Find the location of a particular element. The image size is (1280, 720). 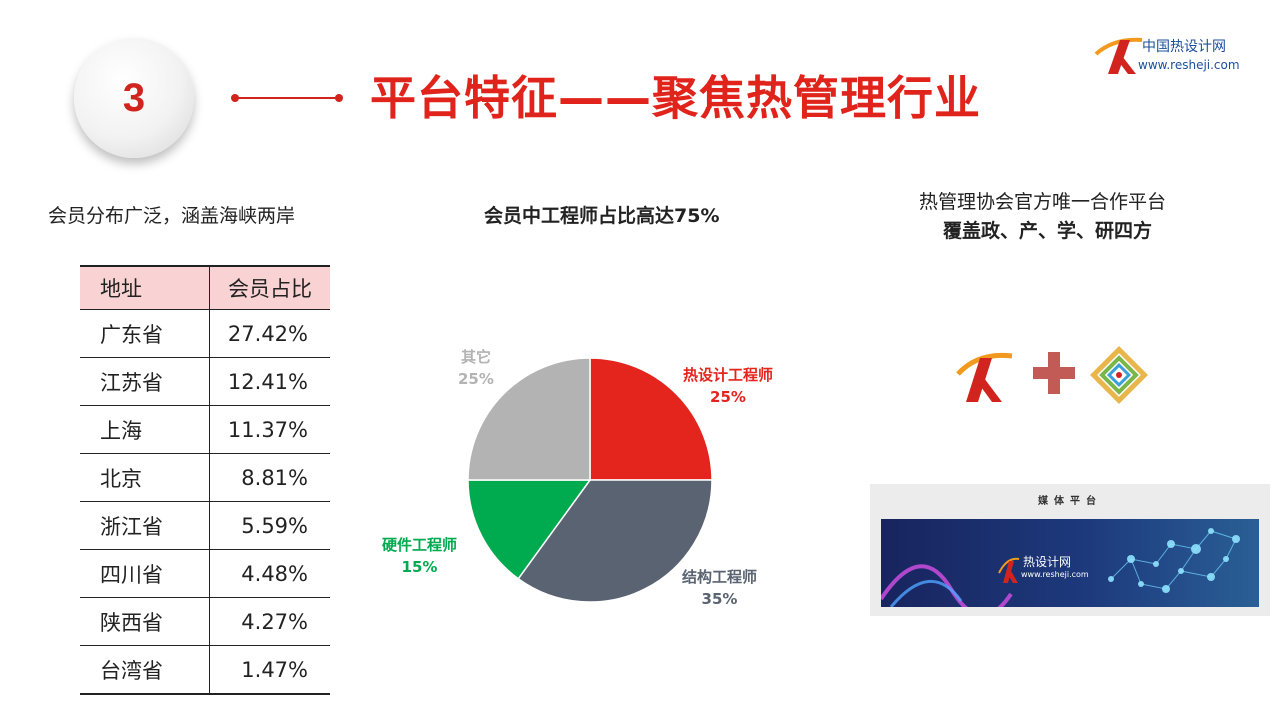

table-row: 广东省 27.42% is located at coordinates (205, 333).